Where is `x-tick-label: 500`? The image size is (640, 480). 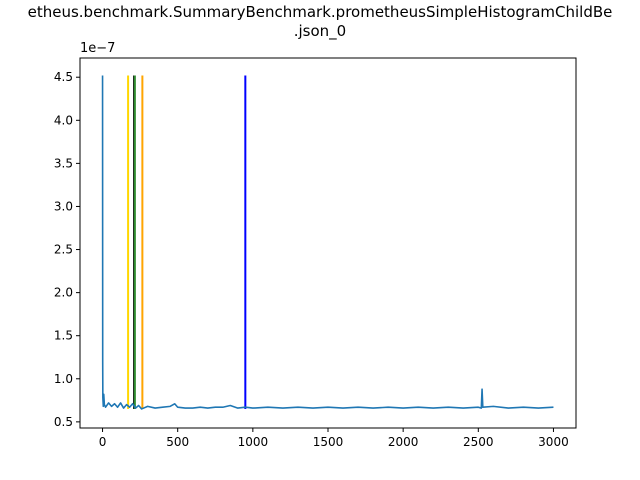 x-tick-label: 500 is located at coordinates (177, 442).